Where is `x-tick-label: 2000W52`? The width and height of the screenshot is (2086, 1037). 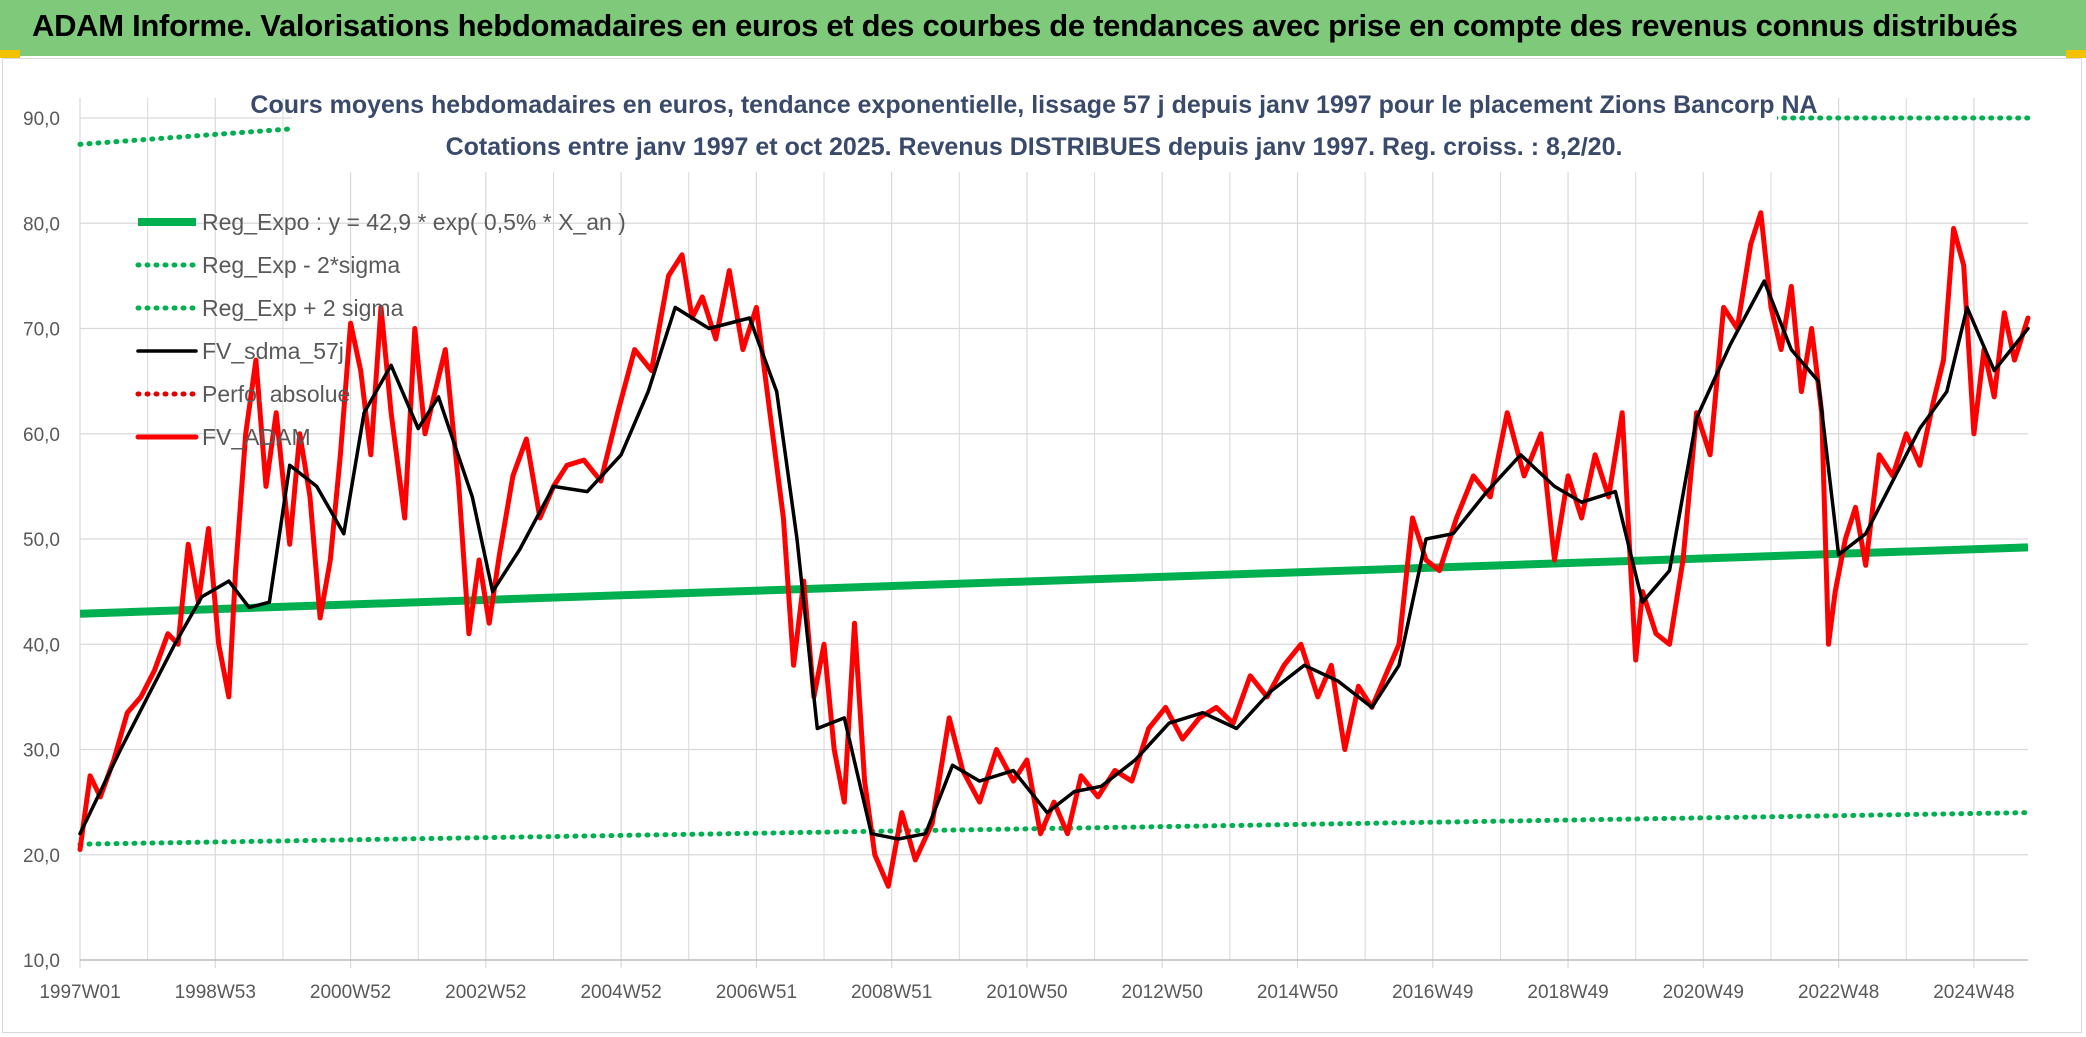 x-tick-label: 2000W52 is located at coordinates (350, 992).